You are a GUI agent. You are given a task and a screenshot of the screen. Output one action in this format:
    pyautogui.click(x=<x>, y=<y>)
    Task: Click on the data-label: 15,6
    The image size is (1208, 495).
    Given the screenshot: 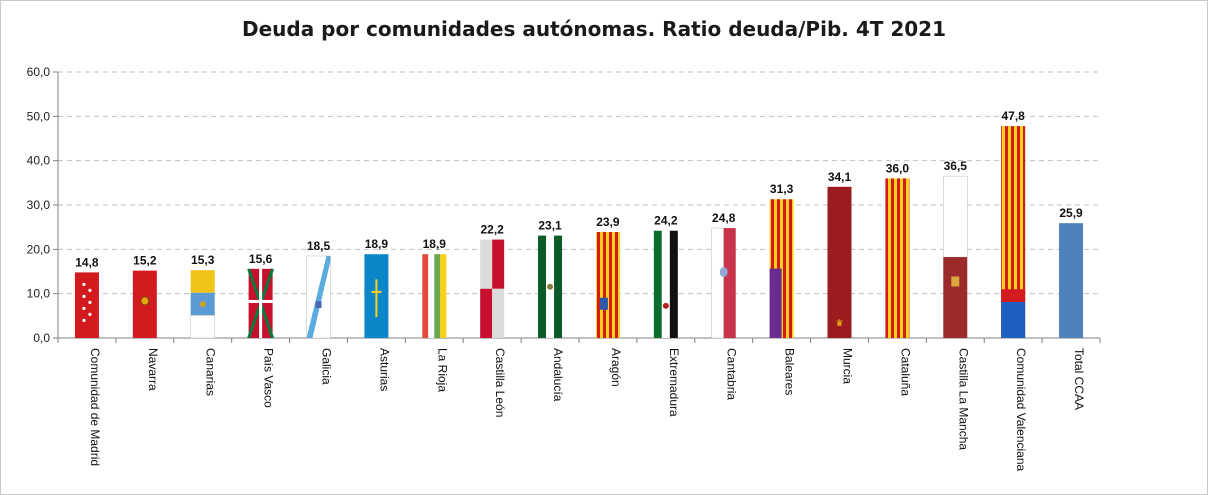 What is the action you would take?
    pyautogui.click(x=261, y=259)
    